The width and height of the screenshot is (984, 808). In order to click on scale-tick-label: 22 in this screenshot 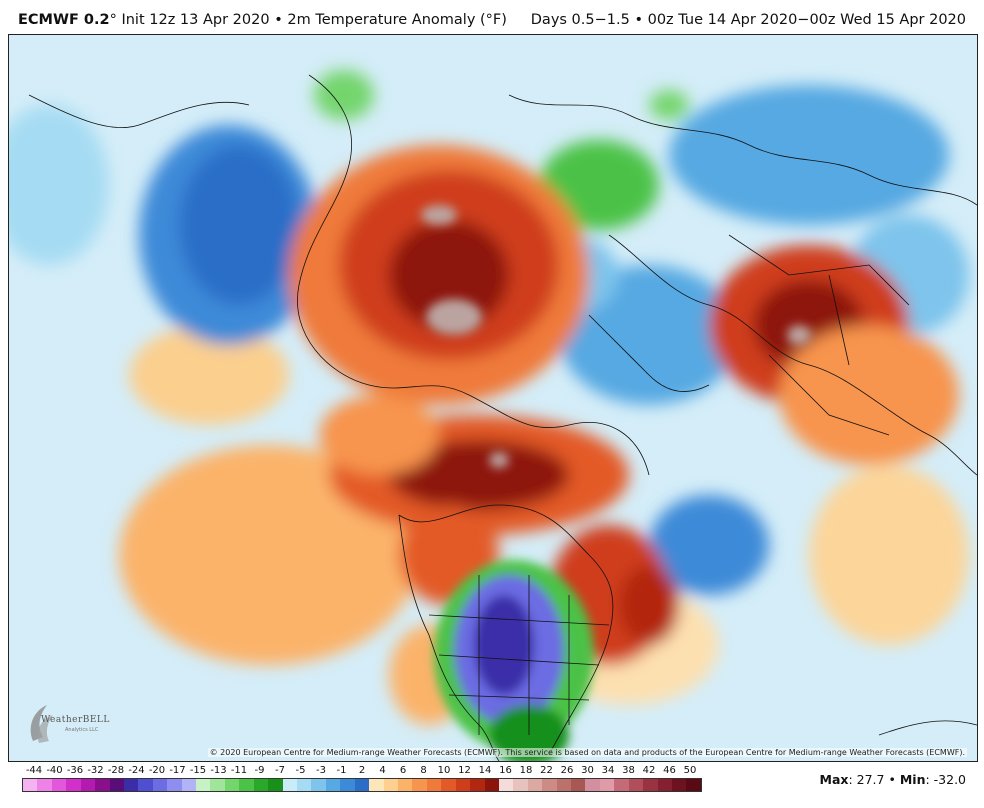, I will do `click(546, 770)`.